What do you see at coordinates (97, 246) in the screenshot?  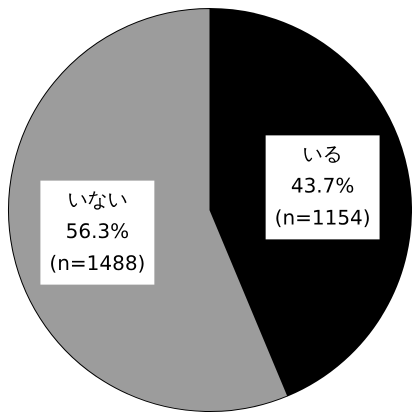 I see `data-label: 56.3% (n=1488)` at bounding box center [97, 246].